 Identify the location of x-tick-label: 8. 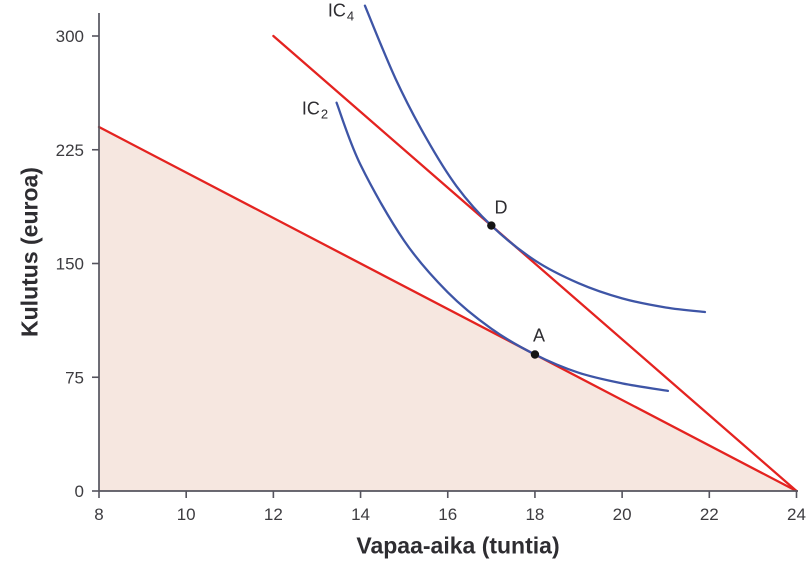
(98, 514).